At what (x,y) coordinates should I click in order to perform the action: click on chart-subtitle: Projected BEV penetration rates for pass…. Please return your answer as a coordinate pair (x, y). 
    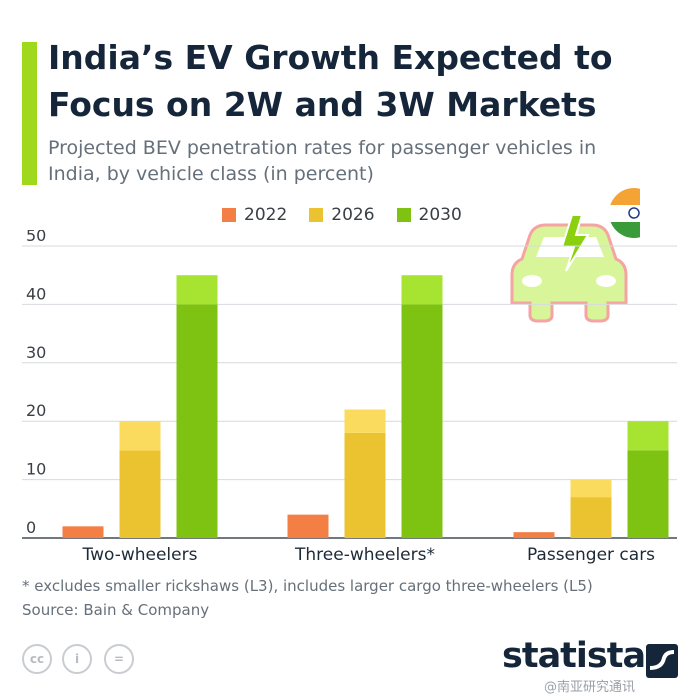
    Looking at the image, I should click on (322, 161).